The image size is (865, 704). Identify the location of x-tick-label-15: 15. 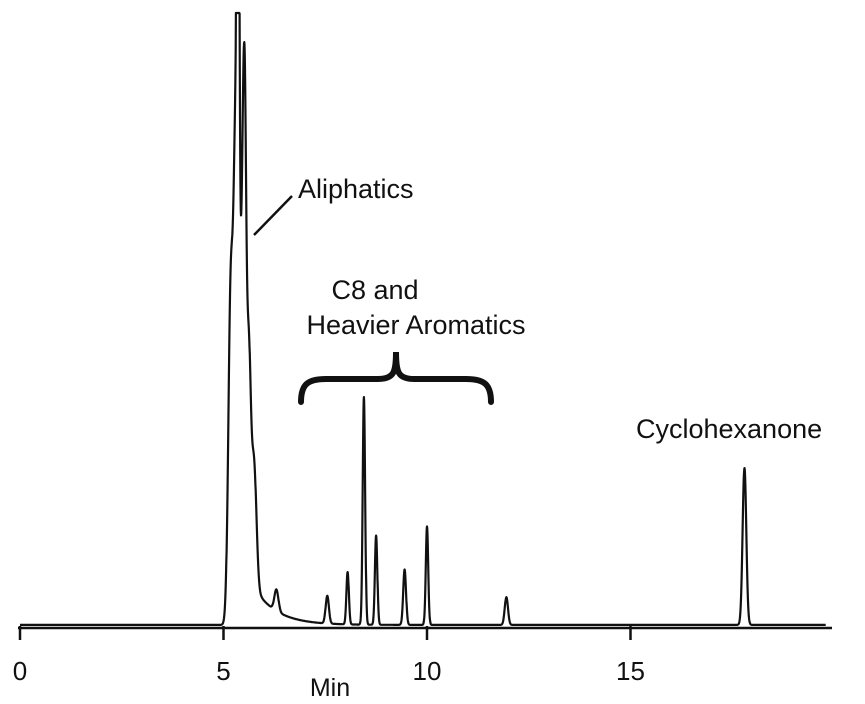
(630, 671).